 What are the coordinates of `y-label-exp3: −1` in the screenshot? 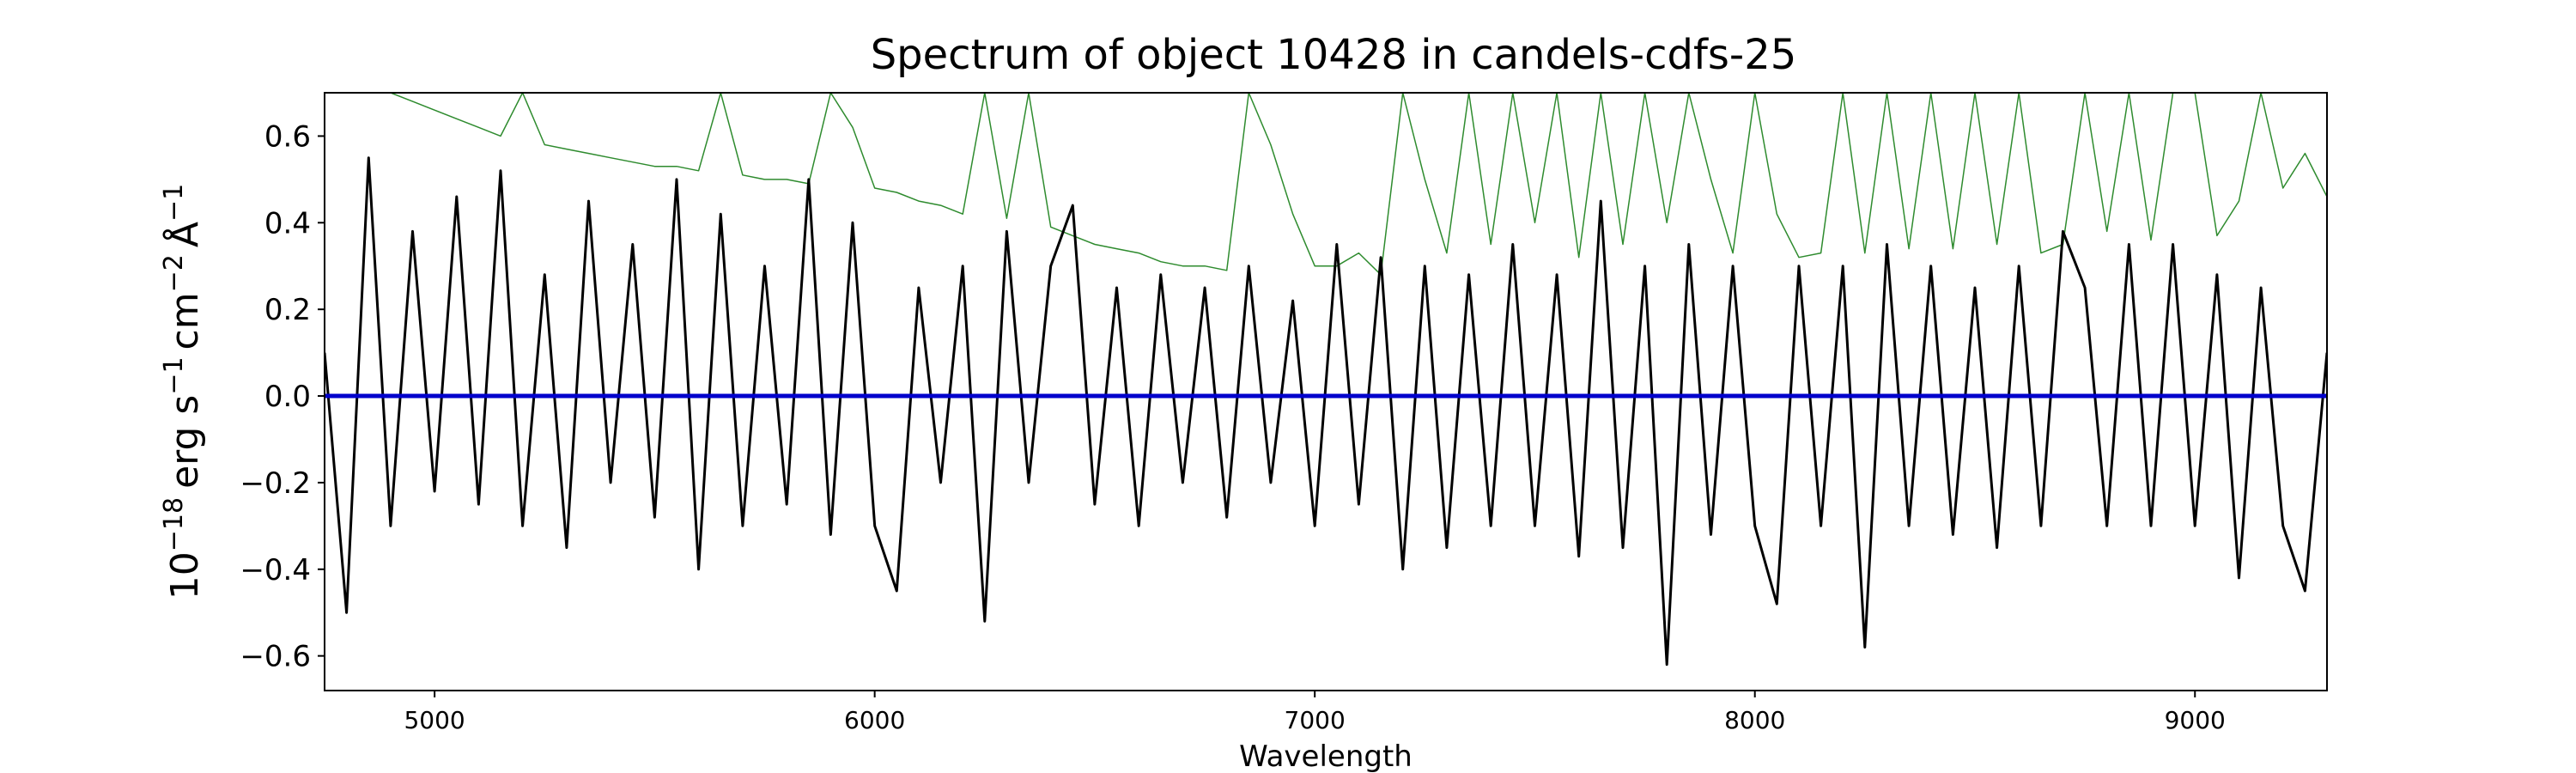 It's located at (174, 203).